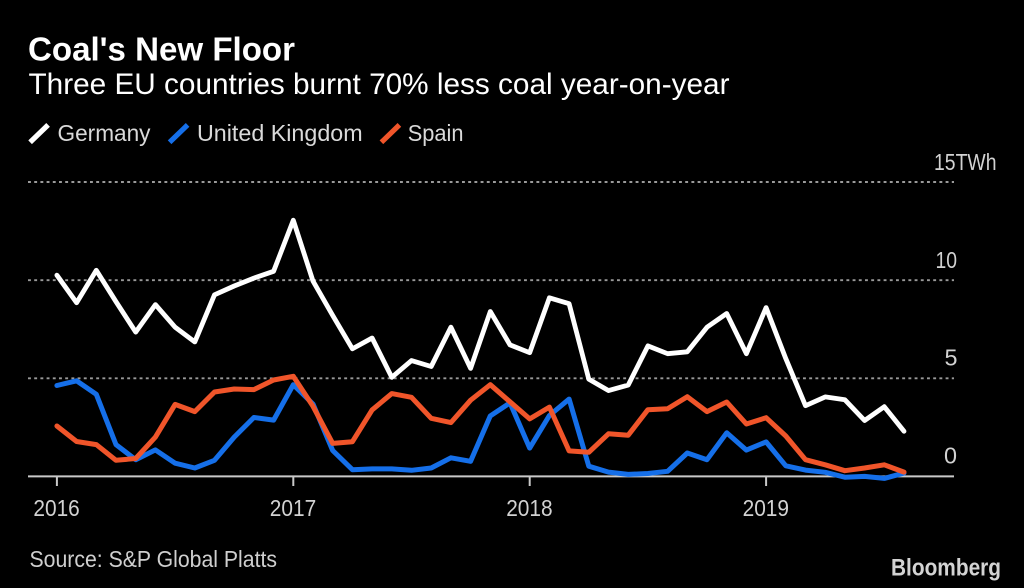 This screenshot has width=1024, height=588. Describe the element at coordinates (280, 133) in the screenshot. I see `svg-text: United Kingdom` at that location.